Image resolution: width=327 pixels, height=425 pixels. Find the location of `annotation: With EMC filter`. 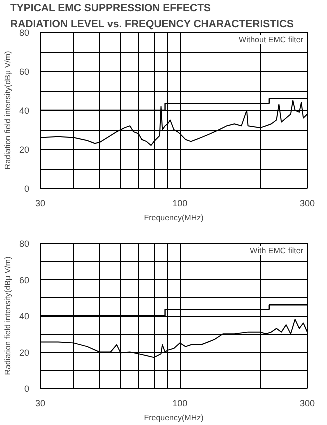

annotation: With EMC filter is located at coordinates (277, 251).